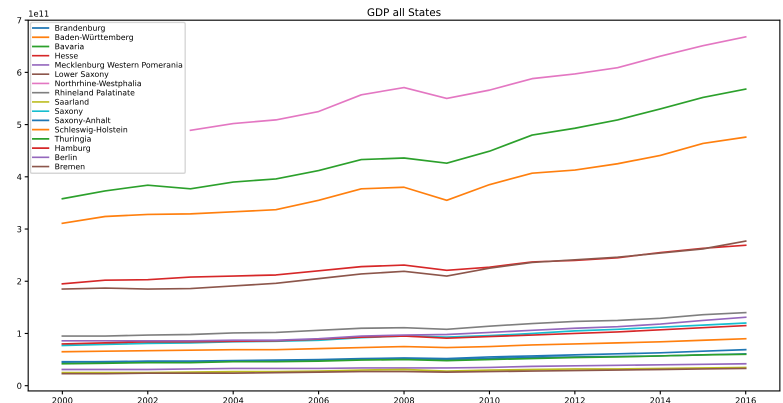 Image resolution: width=783 pixels, height=403 pixels. I want to click on y-tick-label: 0, so click(19, 385).